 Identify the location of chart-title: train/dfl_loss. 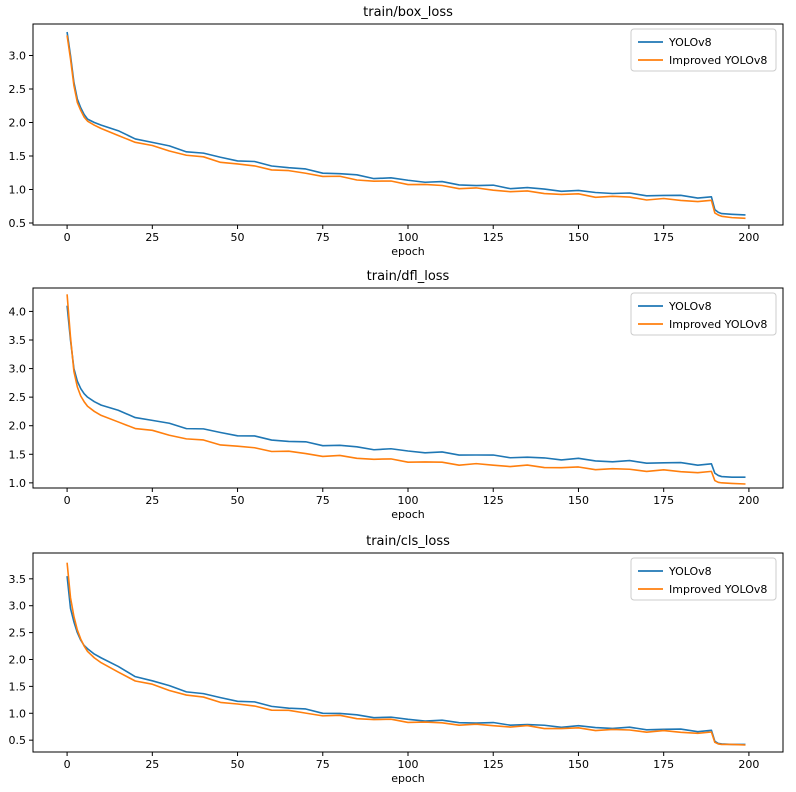
(408, 276).